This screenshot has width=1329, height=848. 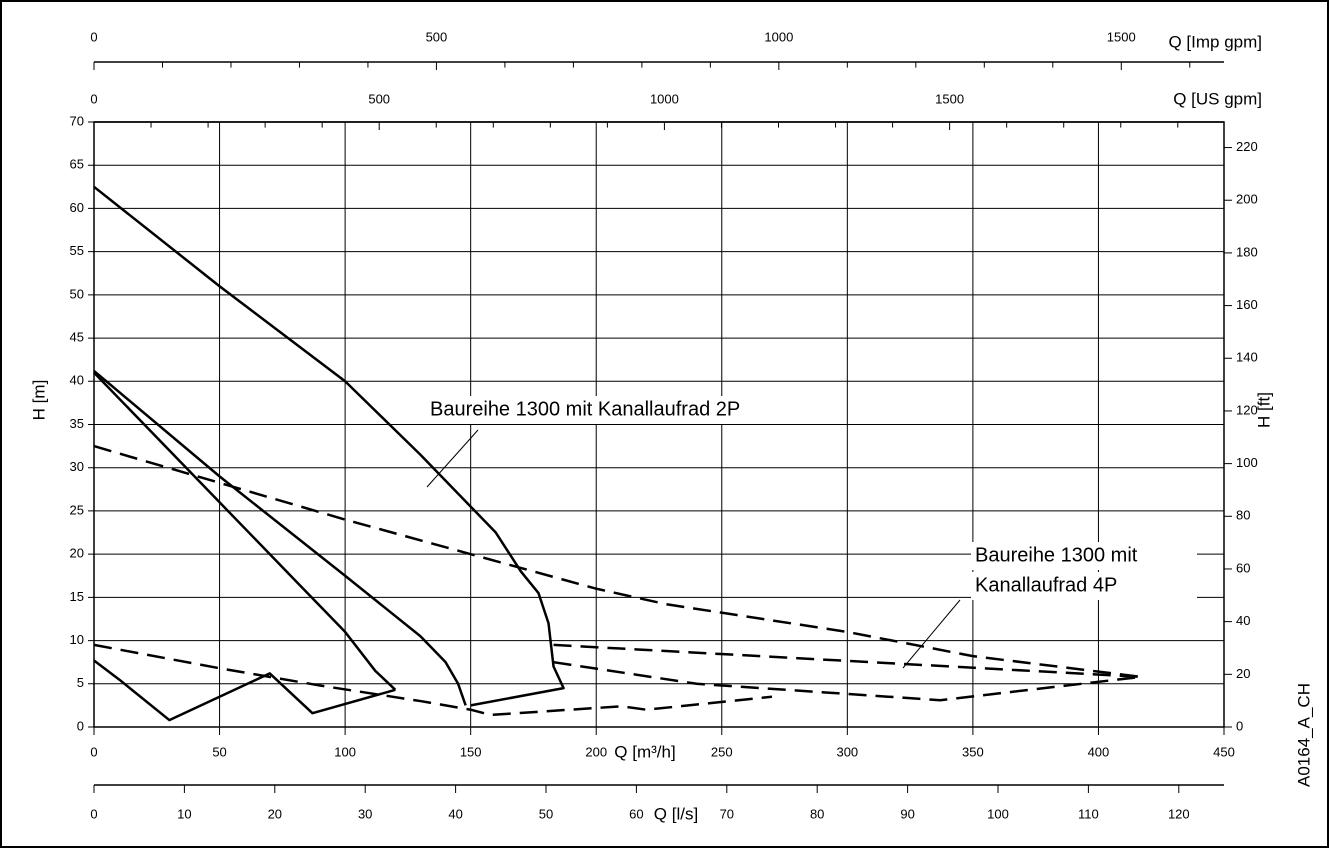 I want to click on y-tick-label: 70, so click(x=77, y=120).